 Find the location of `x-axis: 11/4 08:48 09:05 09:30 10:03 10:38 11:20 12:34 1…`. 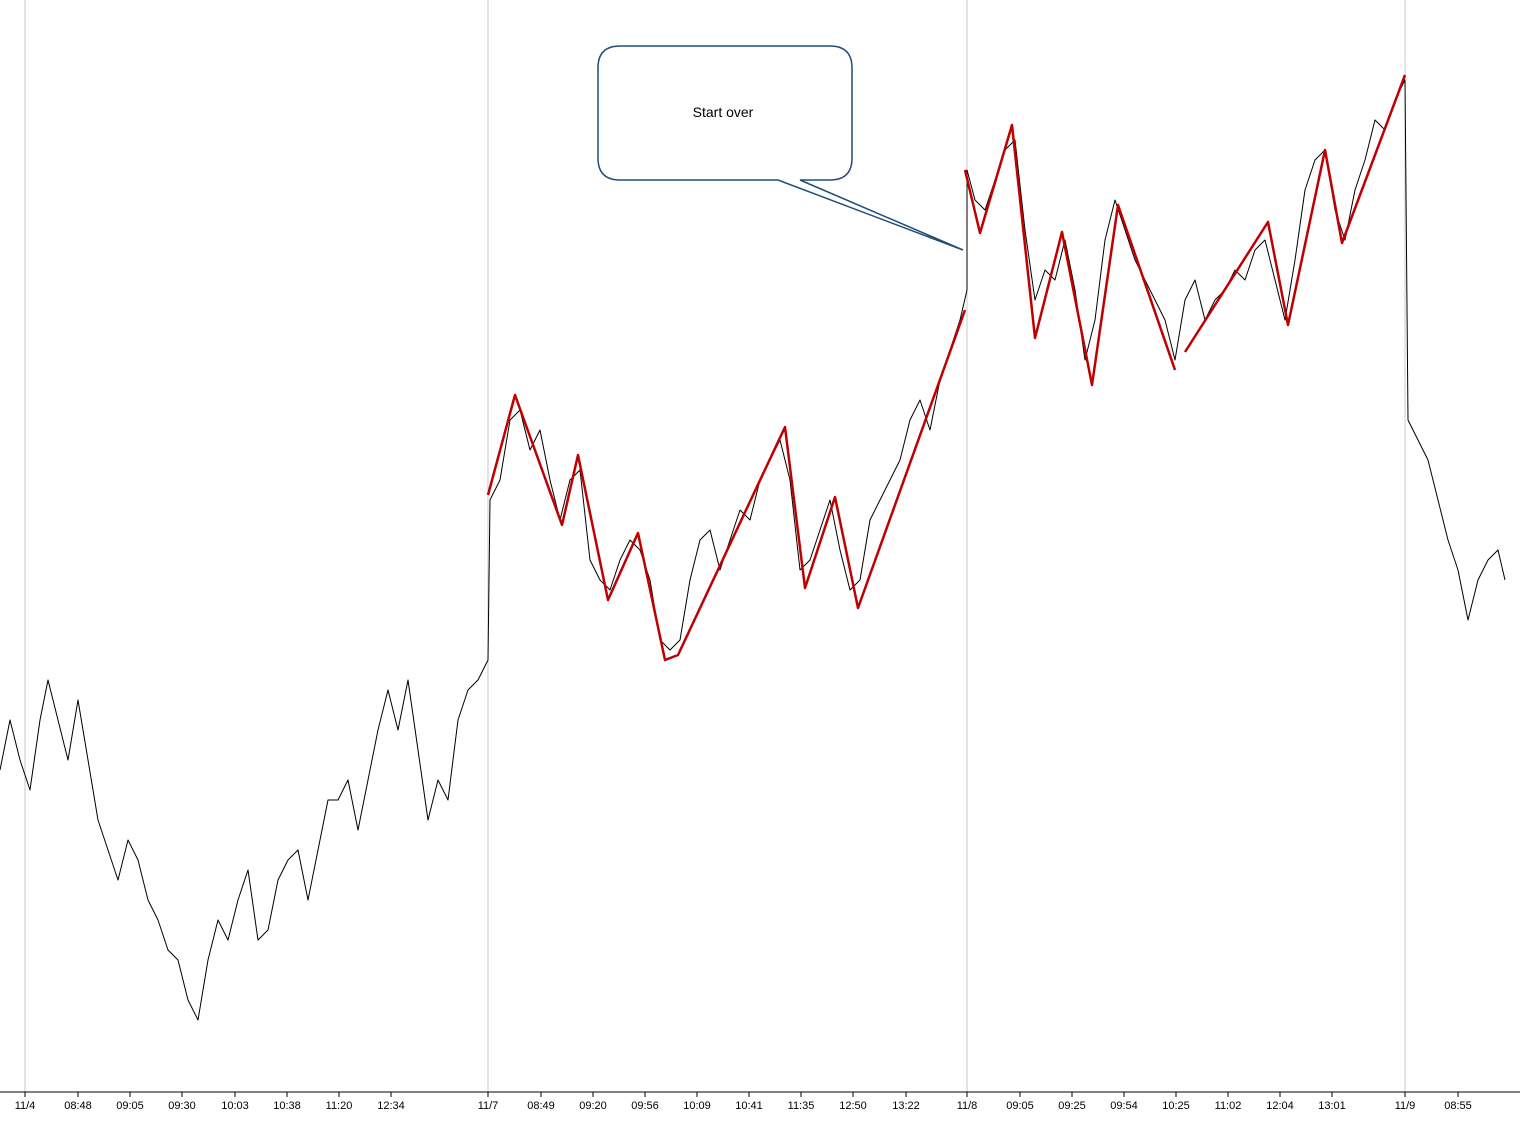

x-axis: 11/4 08:48 09:05 09:30 10:03 10:38 11:20 12:34 1… is located at coordinates (760, 1101).